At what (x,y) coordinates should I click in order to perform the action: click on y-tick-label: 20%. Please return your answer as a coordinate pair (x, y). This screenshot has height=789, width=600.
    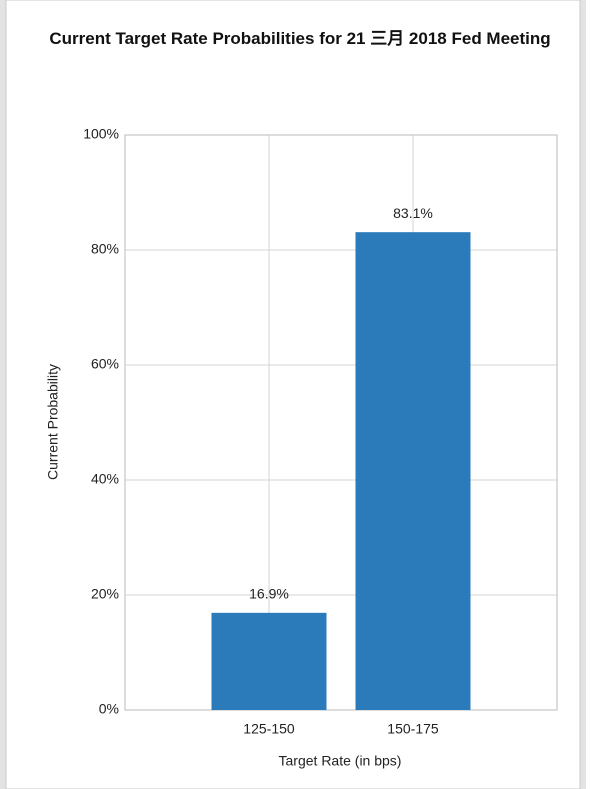
    Looking at the image, I should click on (105, 594).